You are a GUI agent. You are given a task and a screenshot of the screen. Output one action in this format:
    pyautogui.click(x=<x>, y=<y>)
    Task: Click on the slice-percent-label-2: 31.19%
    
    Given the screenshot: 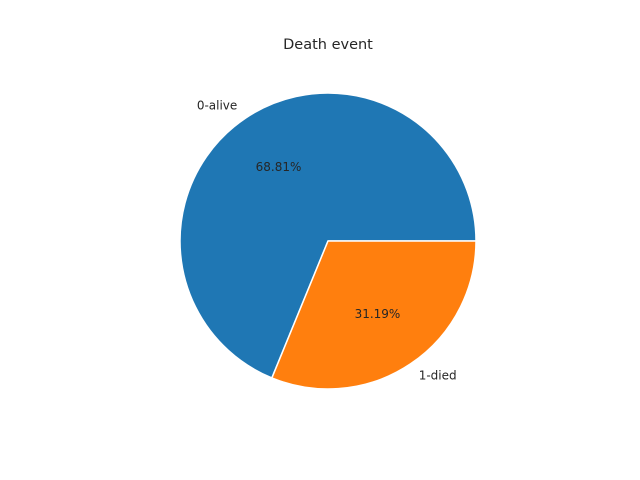 What is the action you would take?
    pyautogui.click(x=378, y=314)
    